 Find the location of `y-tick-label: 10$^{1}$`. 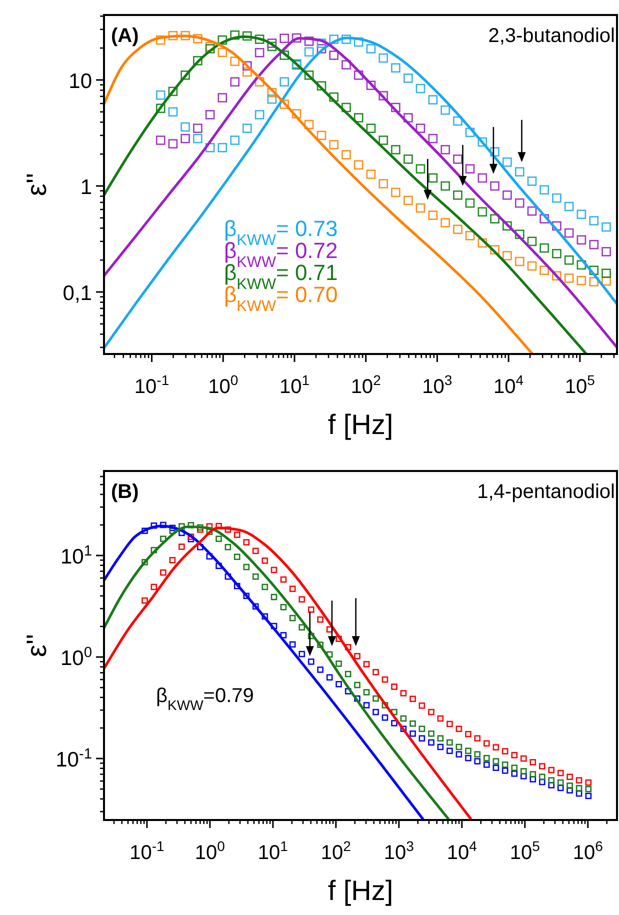

y-tick-label: 10$^{1}$ is located at coordinates (76, 556).